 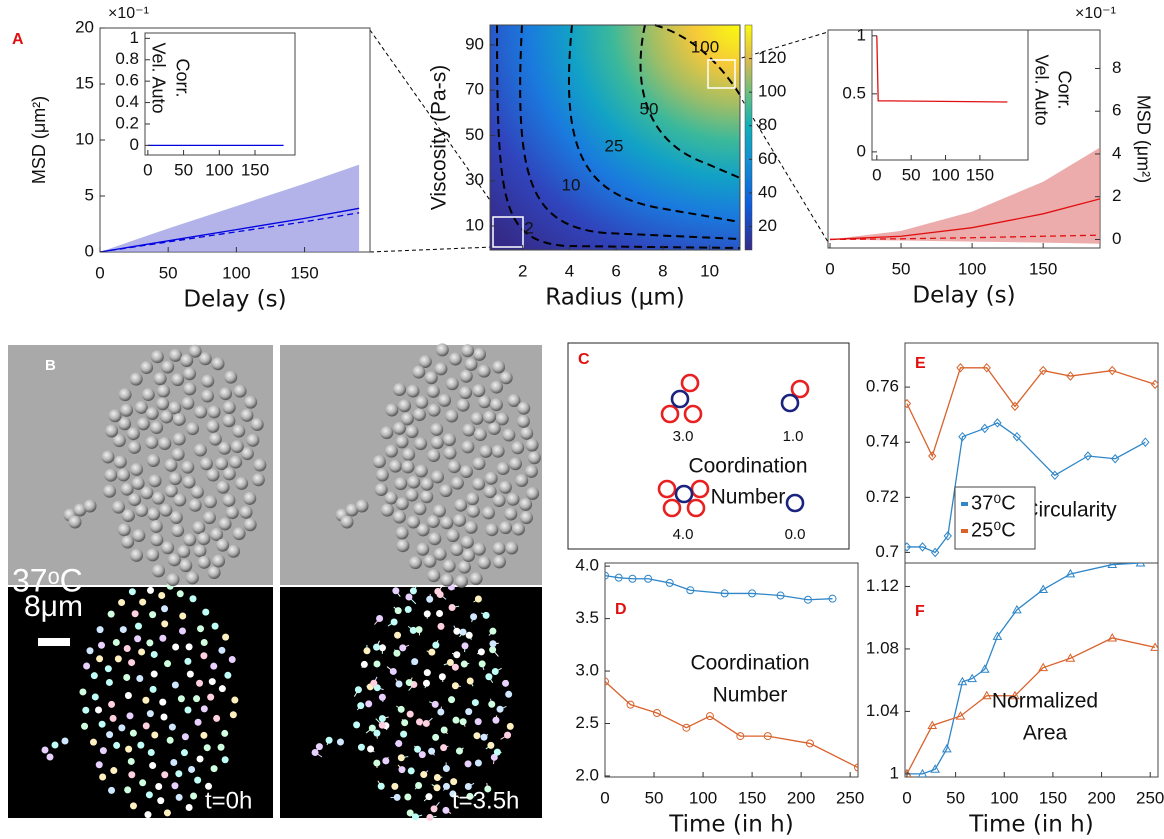 What do you see at coordinates (304, 272) in the screenshot?
I see `x-tick-label: 150` at bounding box center [304, 272].